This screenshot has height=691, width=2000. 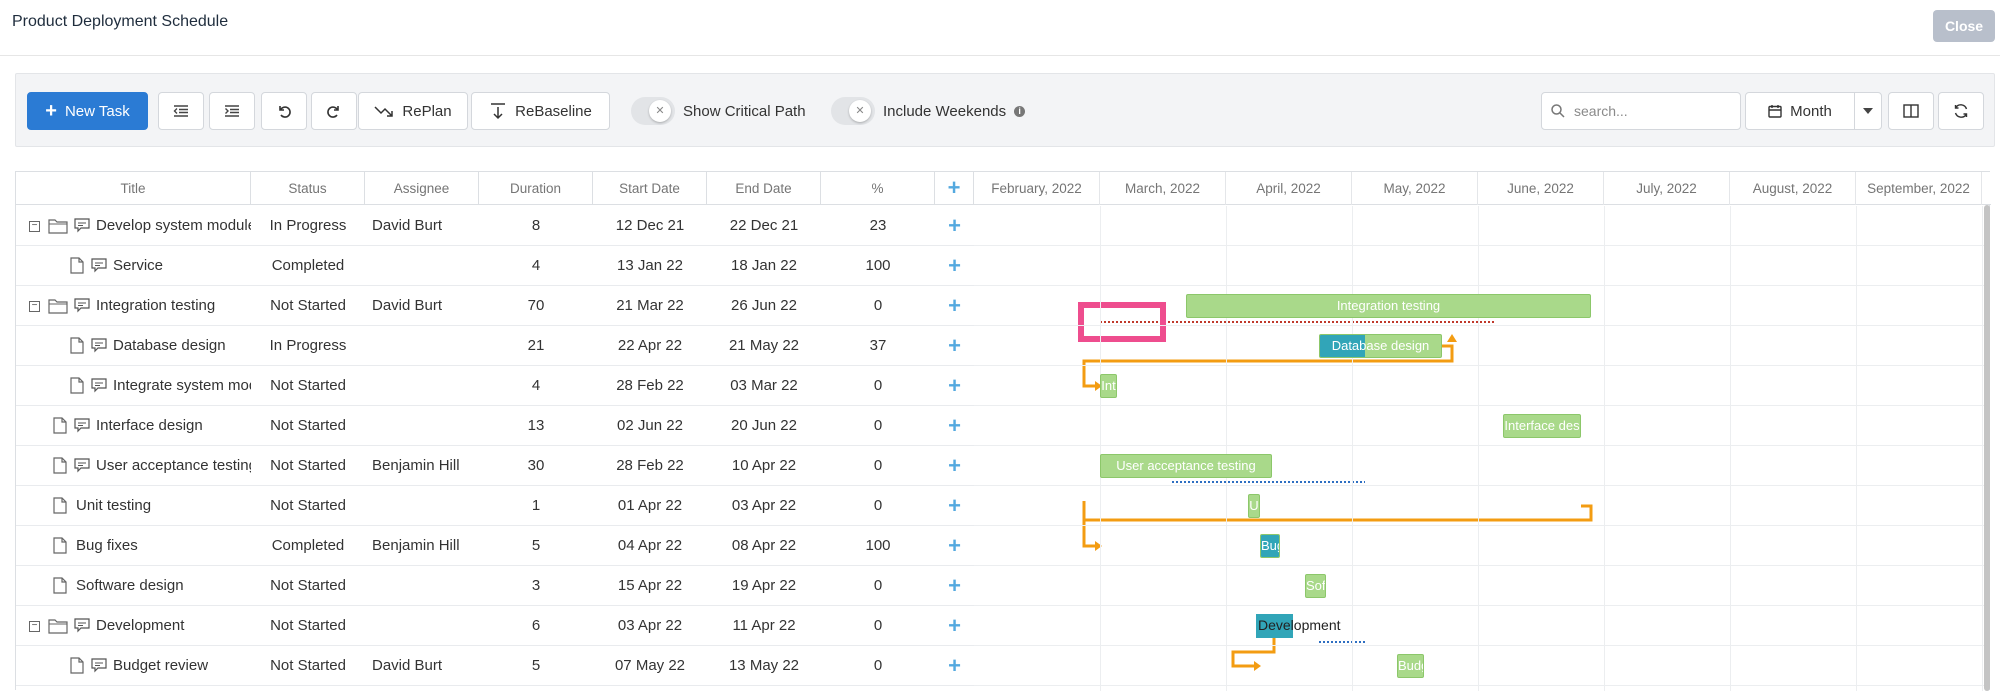 What do you see at coordinates (650, 305) in the screenshot?
I see `start-date-cell: 21 Mar 22` at bounding box center [650, 305].